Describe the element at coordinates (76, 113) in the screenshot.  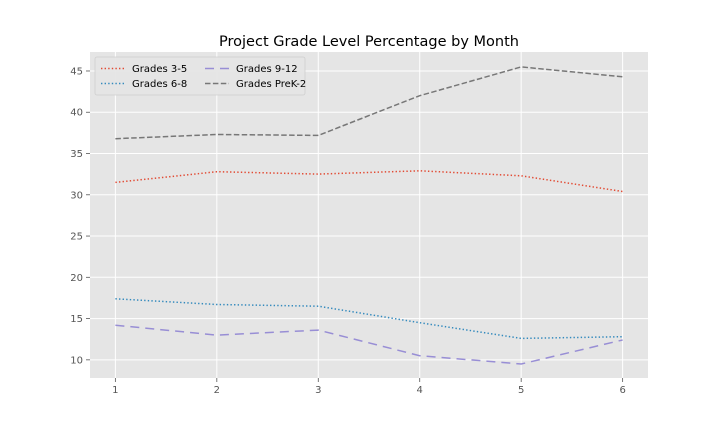
I see `y-tick-label: 40` at that location.